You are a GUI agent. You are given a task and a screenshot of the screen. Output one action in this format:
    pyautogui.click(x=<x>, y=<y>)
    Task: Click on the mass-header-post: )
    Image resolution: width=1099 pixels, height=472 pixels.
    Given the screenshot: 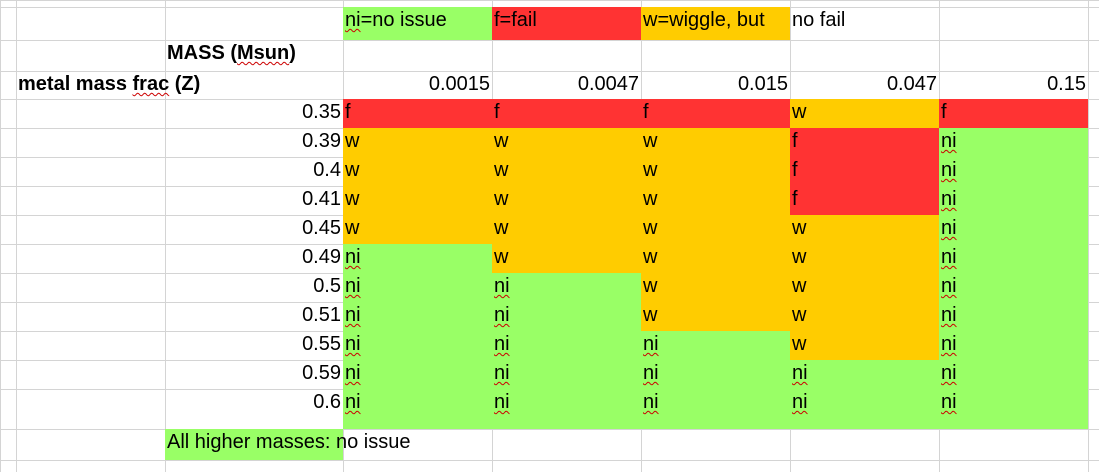 What is the action you would take?
    pyautogui.click(x=292, y=53)
    